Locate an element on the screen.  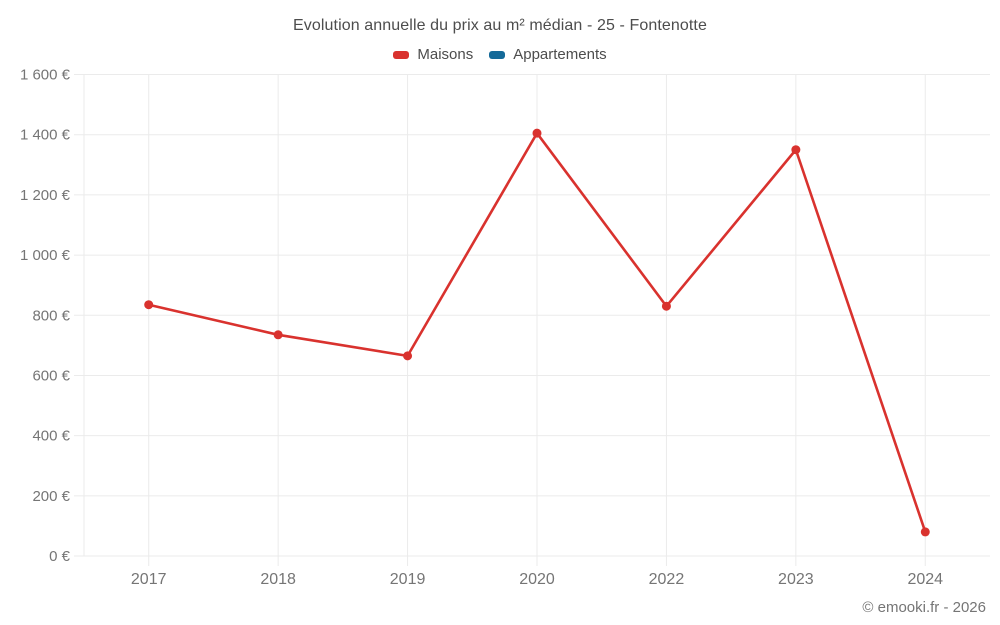
data-point-maisons-2020 is located at coordinates (537, 133).